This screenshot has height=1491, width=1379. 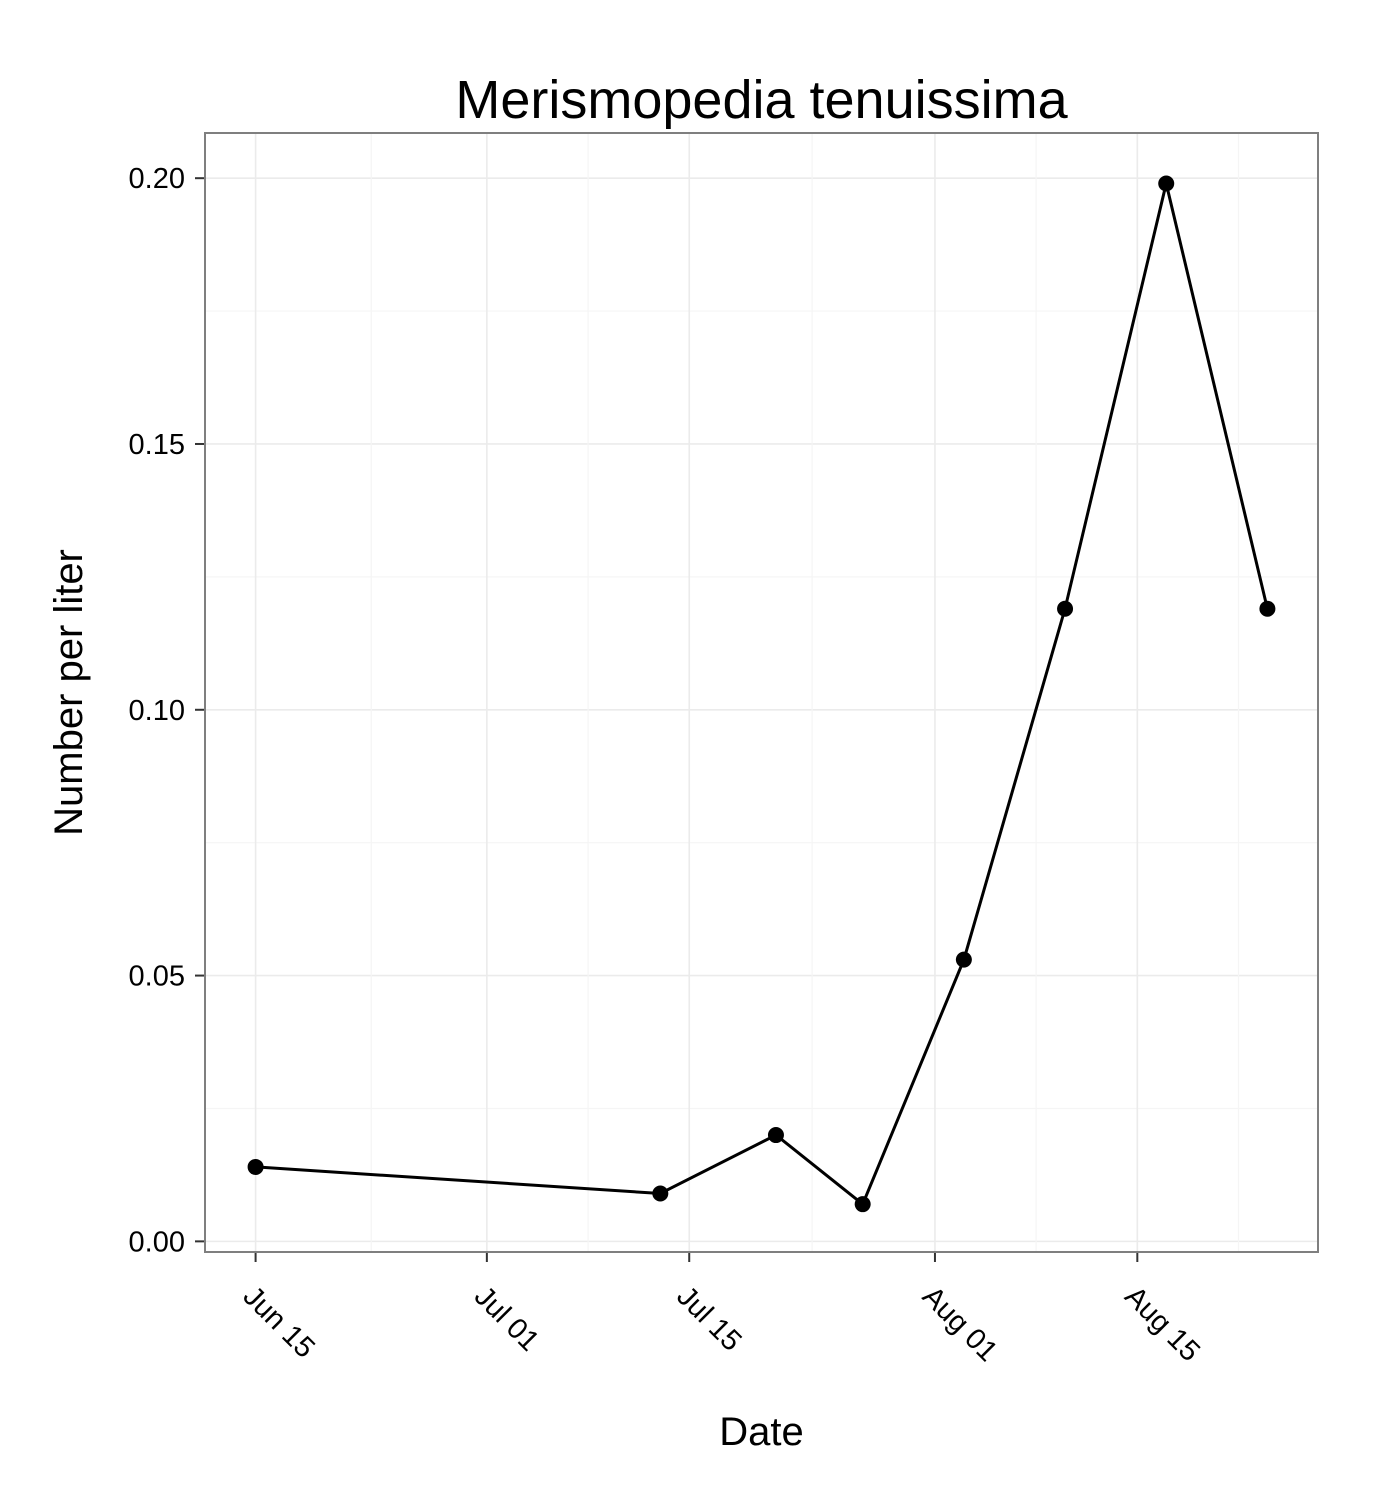 I want to click on chart-title: Merismopedia tenuissima, so click(x=761, y=100).